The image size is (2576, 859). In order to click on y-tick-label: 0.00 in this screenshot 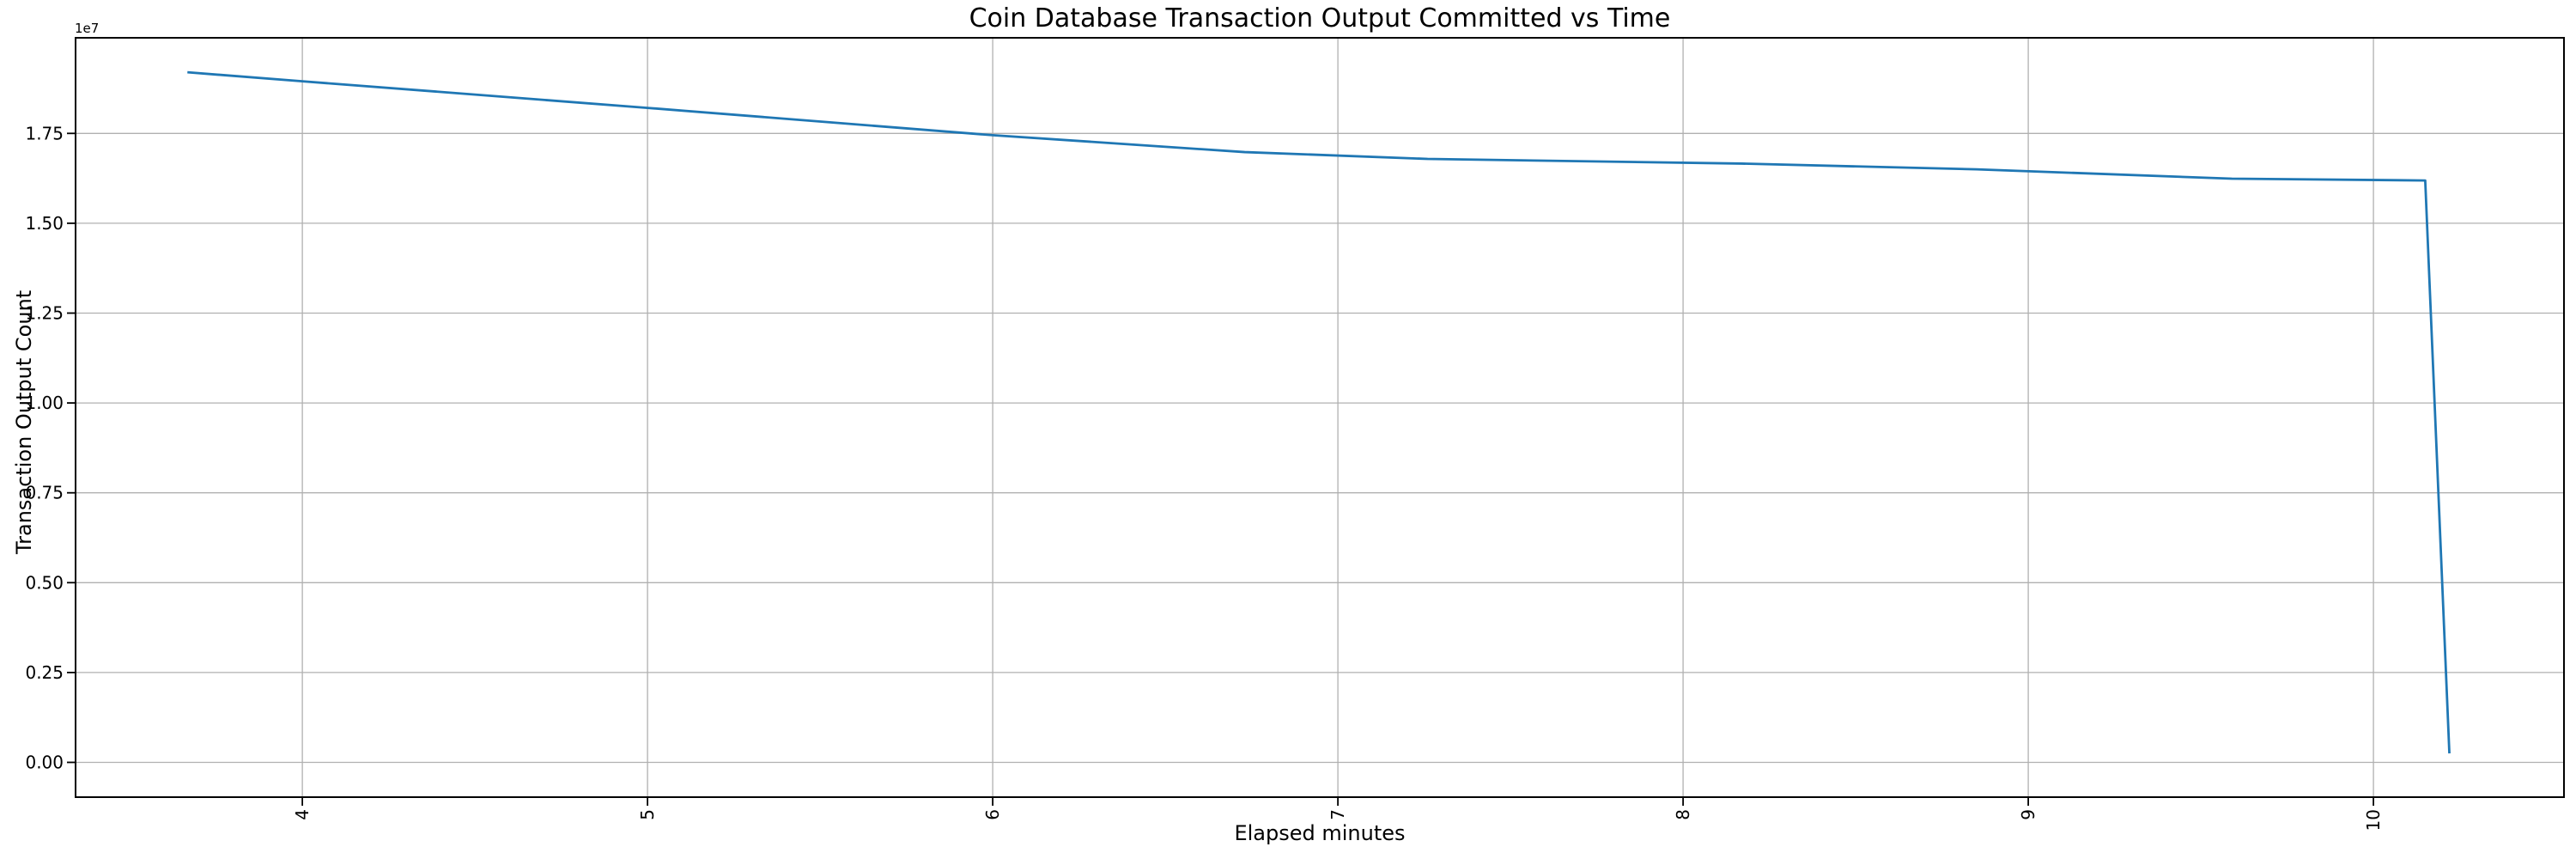, I will do `click(44, 762)`.